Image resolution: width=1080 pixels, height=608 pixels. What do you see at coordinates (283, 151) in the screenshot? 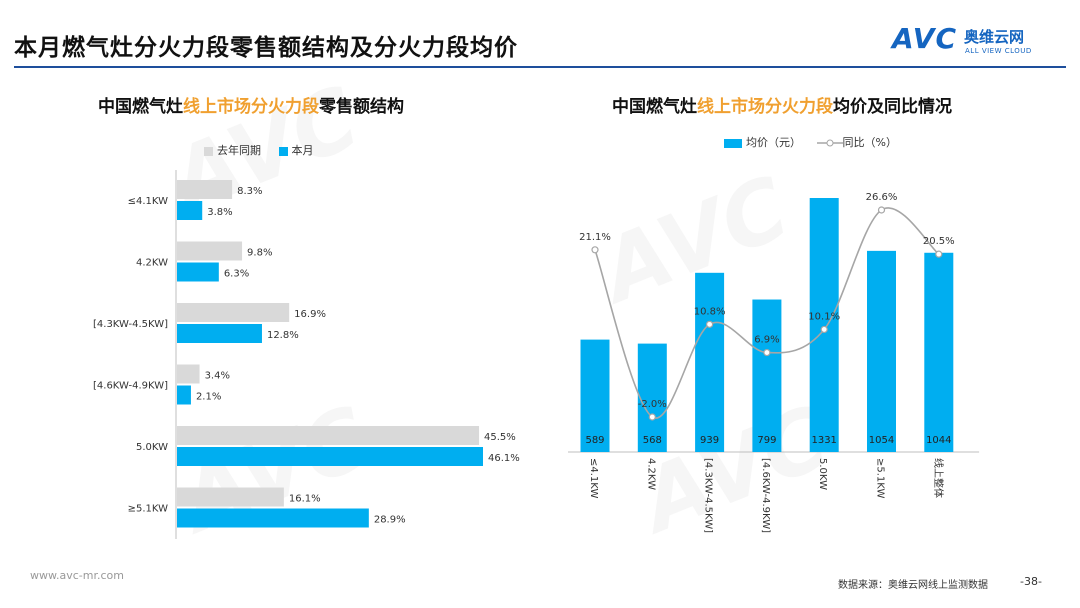
I see `legend-swatch-current` at bounding box center [283, 151].